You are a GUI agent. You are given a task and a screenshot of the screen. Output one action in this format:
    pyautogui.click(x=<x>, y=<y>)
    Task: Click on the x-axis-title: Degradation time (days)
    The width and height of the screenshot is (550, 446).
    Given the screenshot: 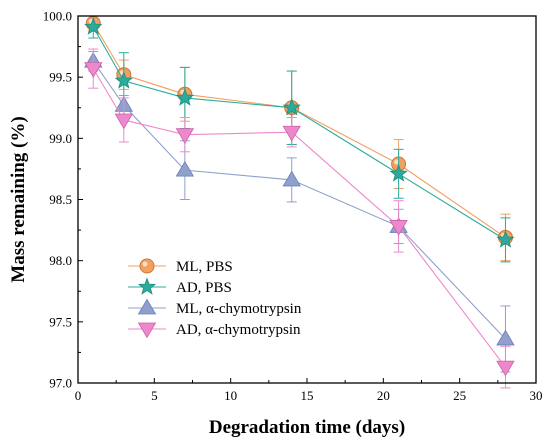 What is the action you would take?
    pyautogui.click(x=307, y=427)
    